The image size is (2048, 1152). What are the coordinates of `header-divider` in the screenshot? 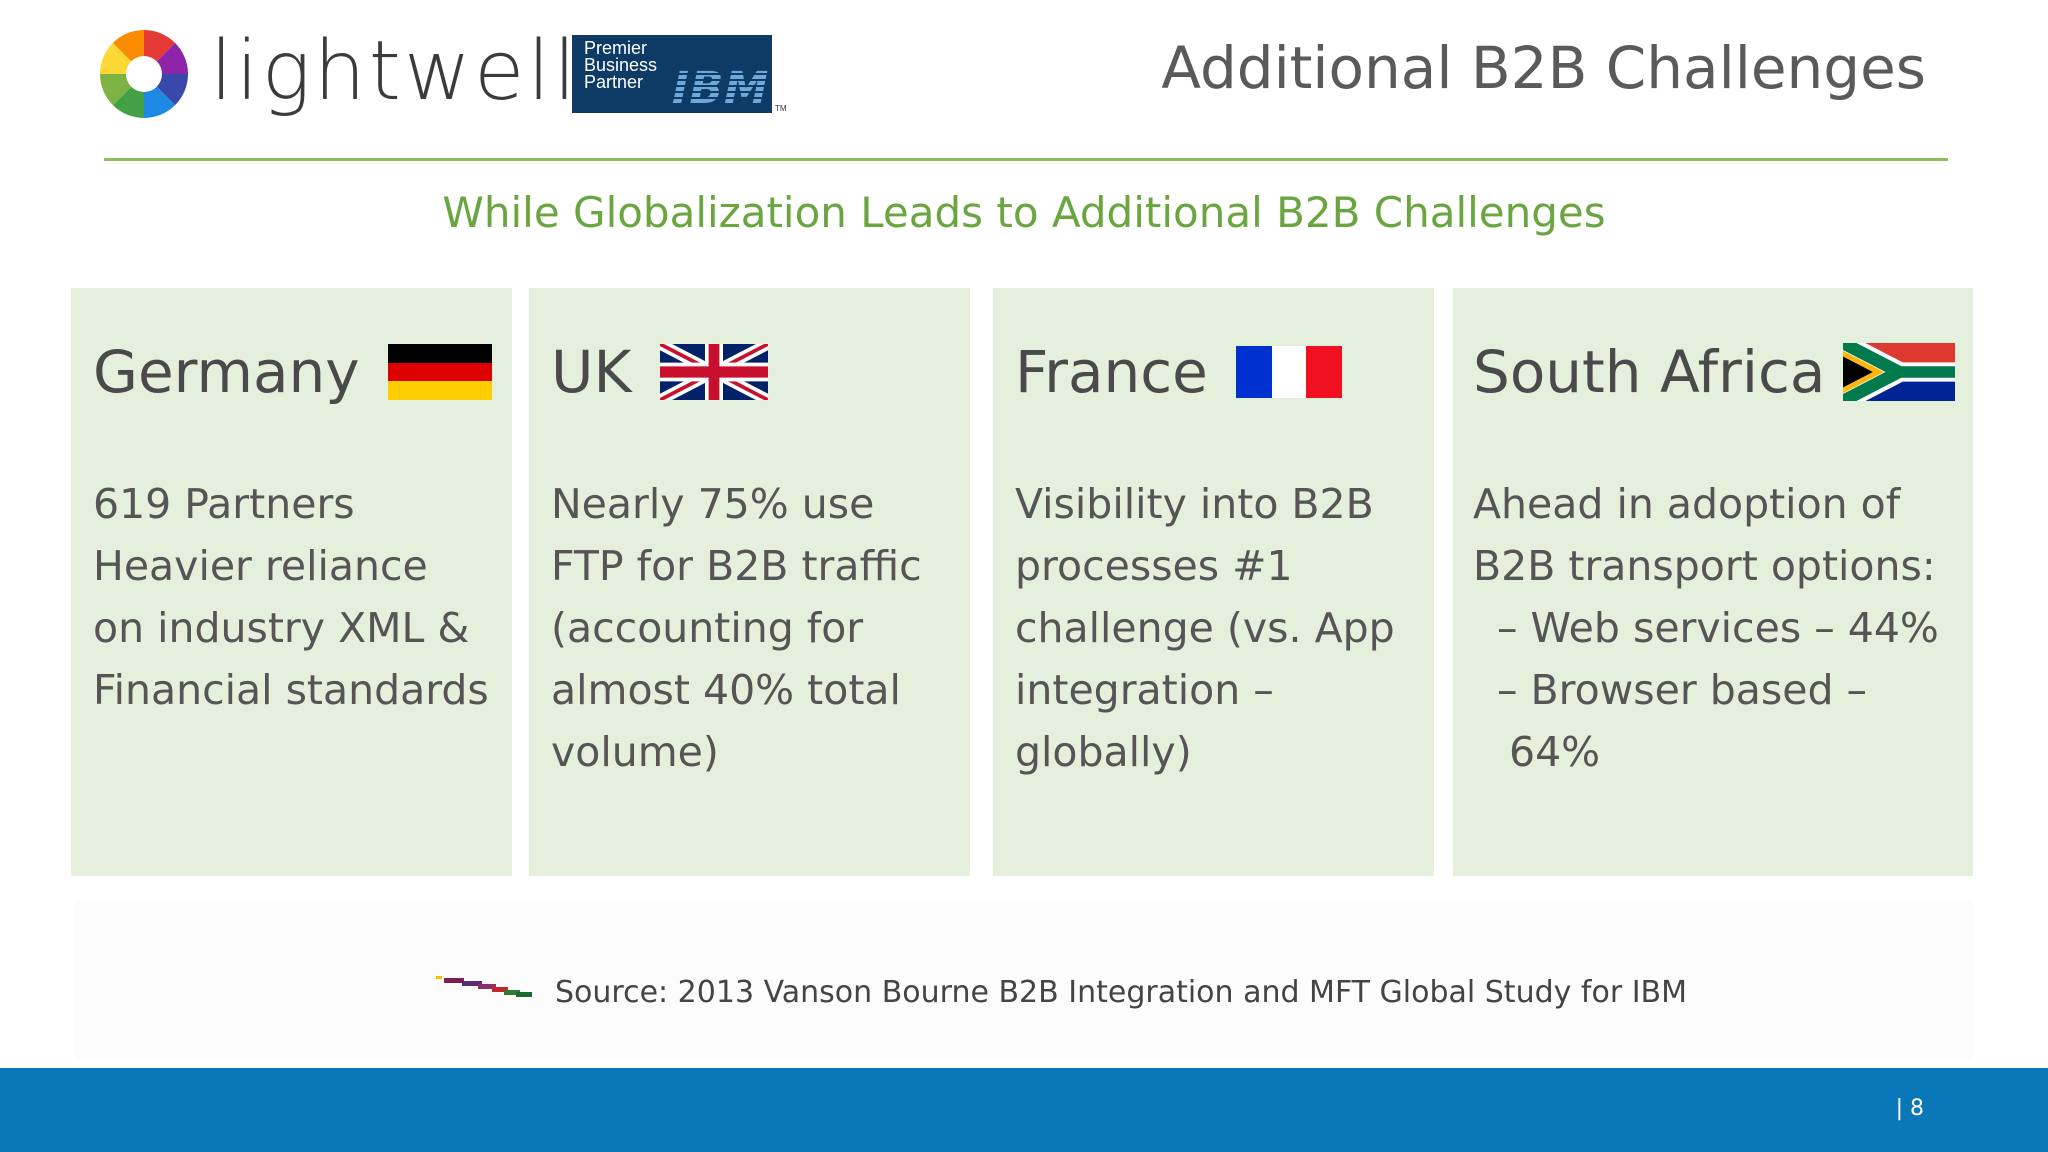 It's located at (1026, 159).